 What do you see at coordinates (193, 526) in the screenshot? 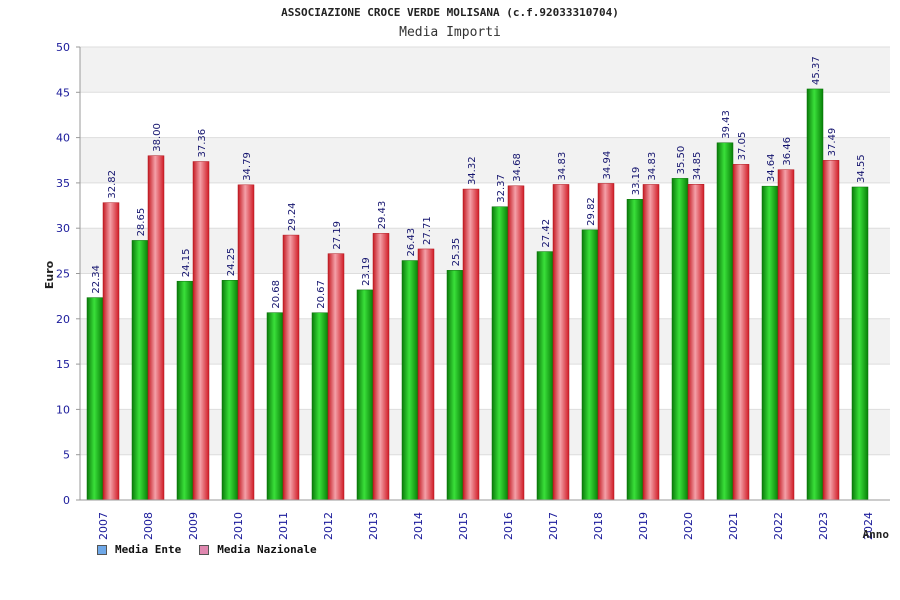
I see `x-tick-label: 2009` at bounding box center [193, 526].